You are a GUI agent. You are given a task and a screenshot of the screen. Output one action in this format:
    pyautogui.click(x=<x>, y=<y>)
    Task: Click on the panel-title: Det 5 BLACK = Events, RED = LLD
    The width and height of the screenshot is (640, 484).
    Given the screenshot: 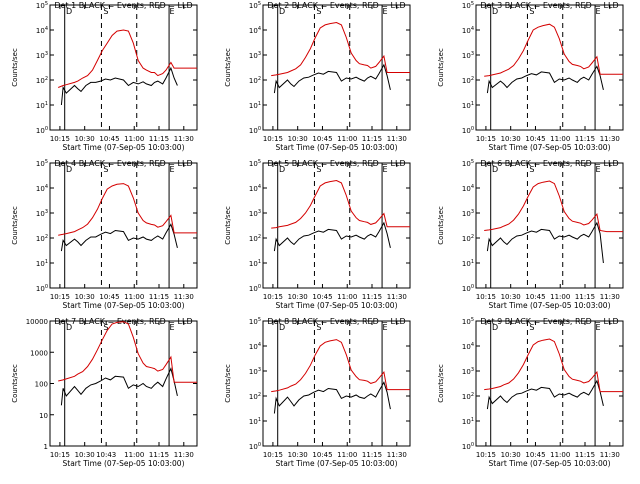 What is the action you would take?
    pyautogui.click(x=336, y=163)
    